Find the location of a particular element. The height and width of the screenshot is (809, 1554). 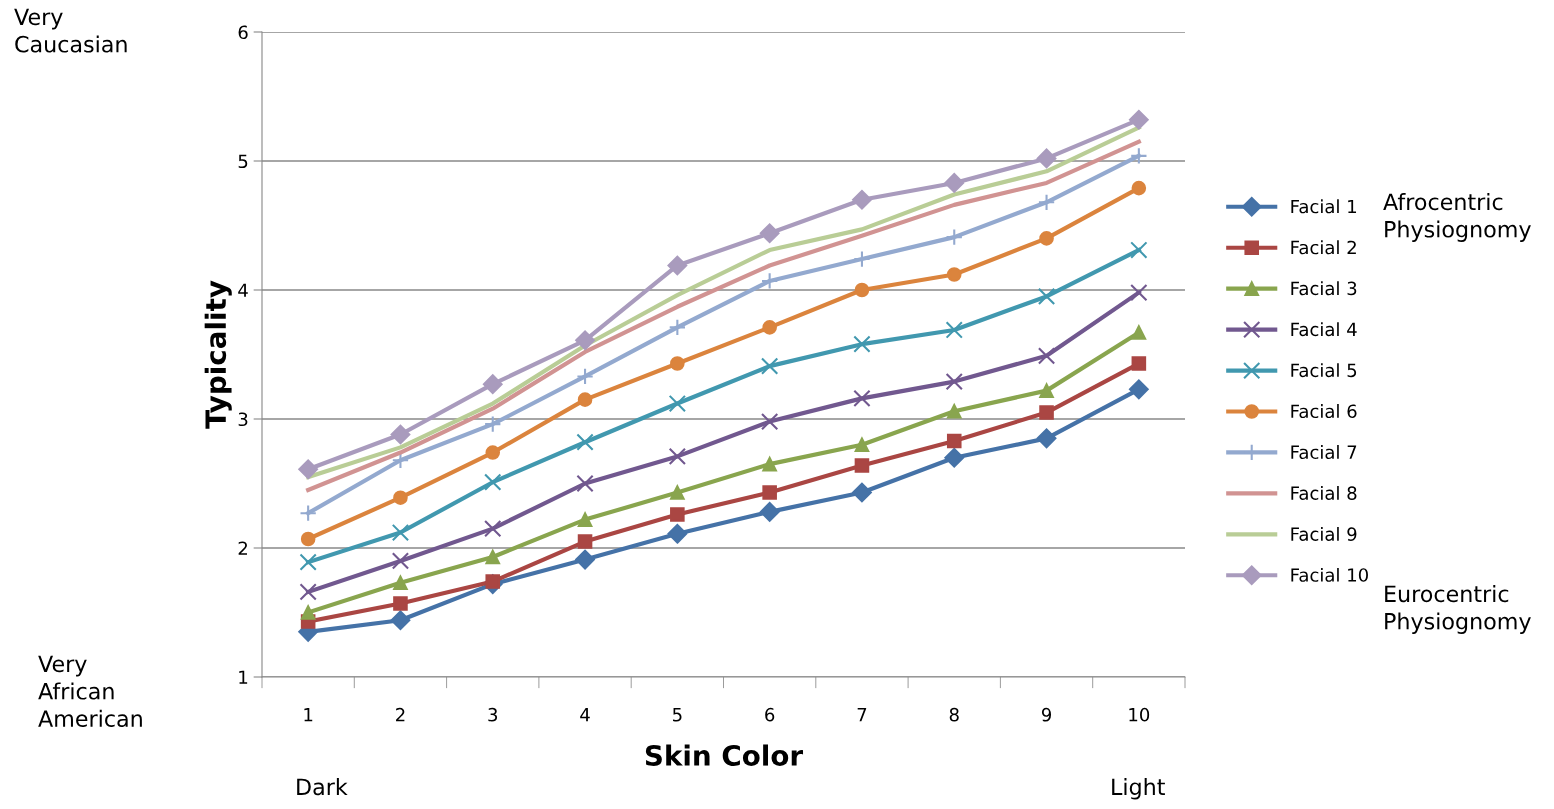

x-tick-label: 3 is located at coordinates (493, 714).